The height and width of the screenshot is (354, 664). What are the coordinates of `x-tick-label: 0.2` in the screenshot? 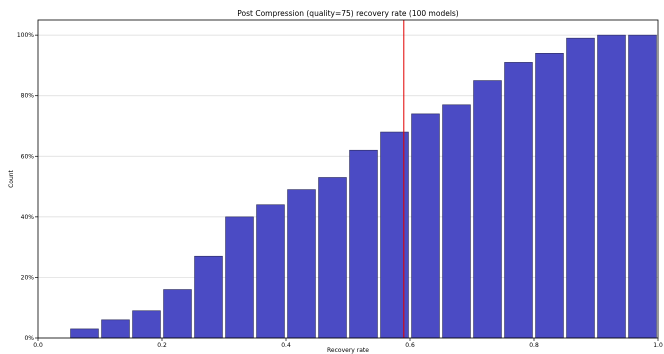 It's located at (162, 345).